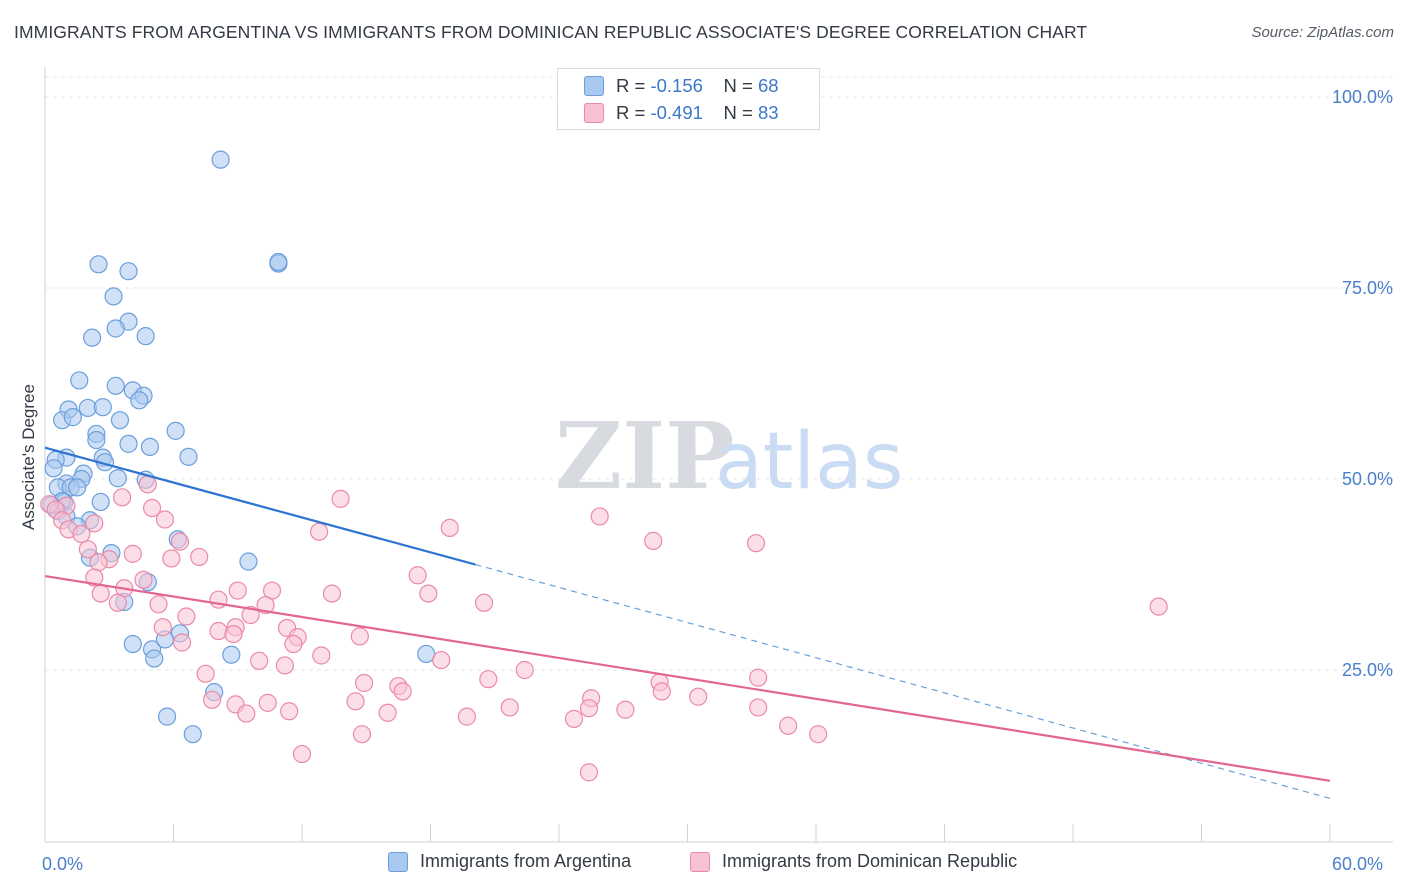 The image size is (1406, 892). What do you see at coordinates (631, 85) in the screenshot?
I see `legend-r-label: R =` at bounding box center [631, 85].